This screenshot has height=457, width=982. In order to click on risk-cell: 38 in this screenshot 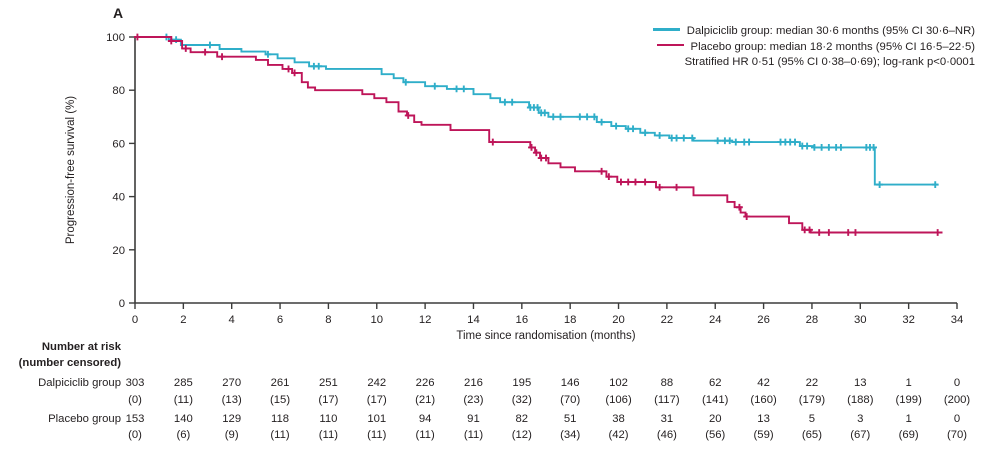, I will do `click(618, 419)`.